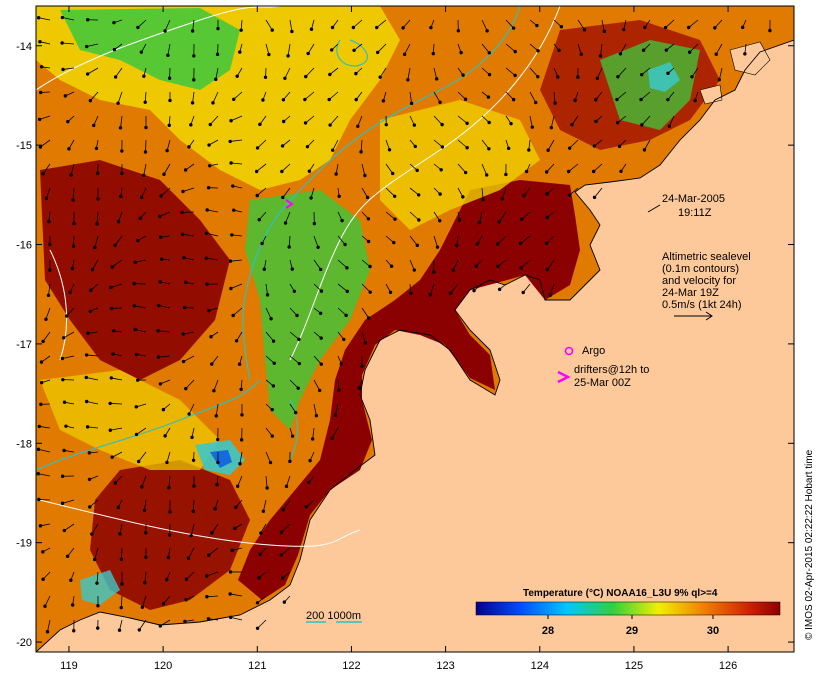 The image size is (820, 685). What do you see at coordinates (257, 666) in the screenshot?
I see `lon-tick-label: 121` at bounding box center [257, 666].